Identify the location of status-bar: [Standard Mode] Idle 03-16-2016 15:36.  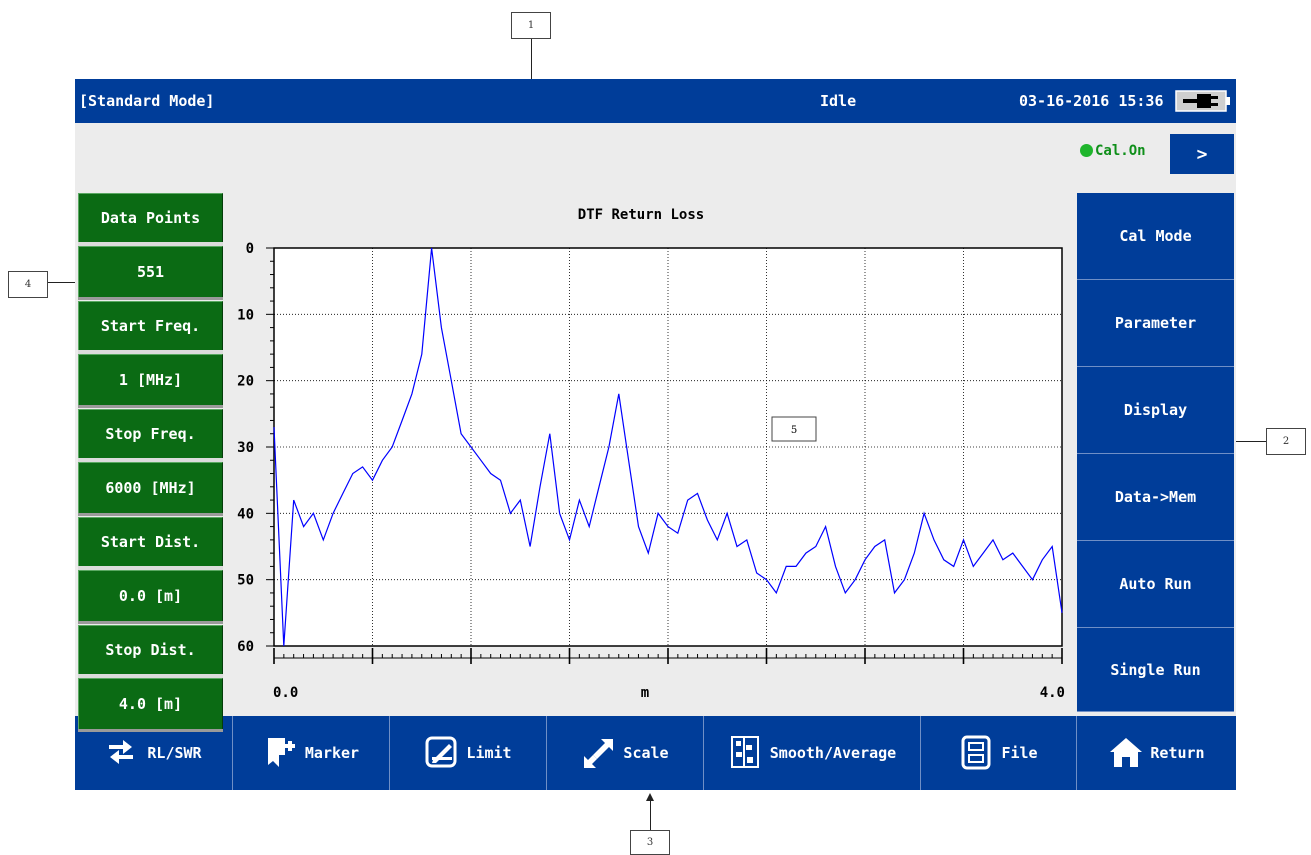
(655, 101).